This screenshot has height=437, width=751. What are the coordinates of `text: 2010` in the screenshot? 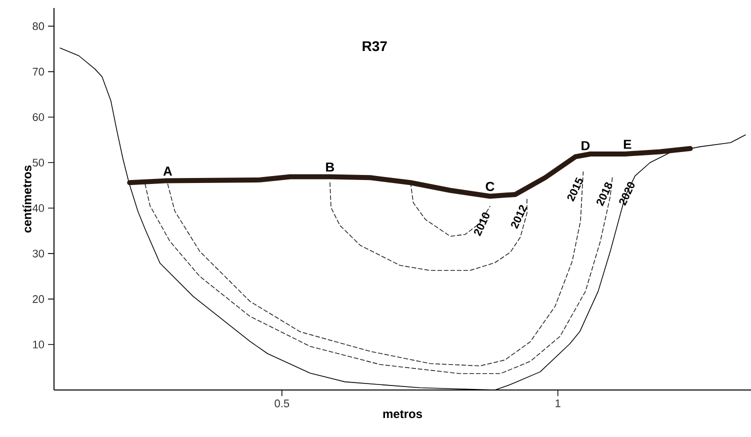 It's located at (482, 224).